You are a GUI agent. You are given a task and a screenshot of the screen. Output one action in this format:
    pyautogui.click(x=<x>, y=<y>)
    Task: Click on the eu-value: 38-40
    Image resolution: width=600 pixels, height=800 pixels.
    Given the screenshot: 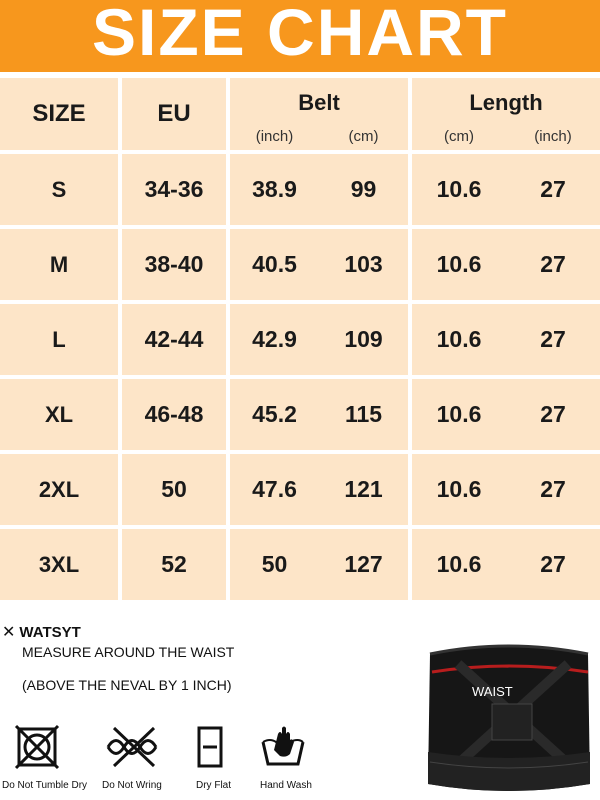 What is the action you would take?
    pyautogui.click(x=174, y=264)
    